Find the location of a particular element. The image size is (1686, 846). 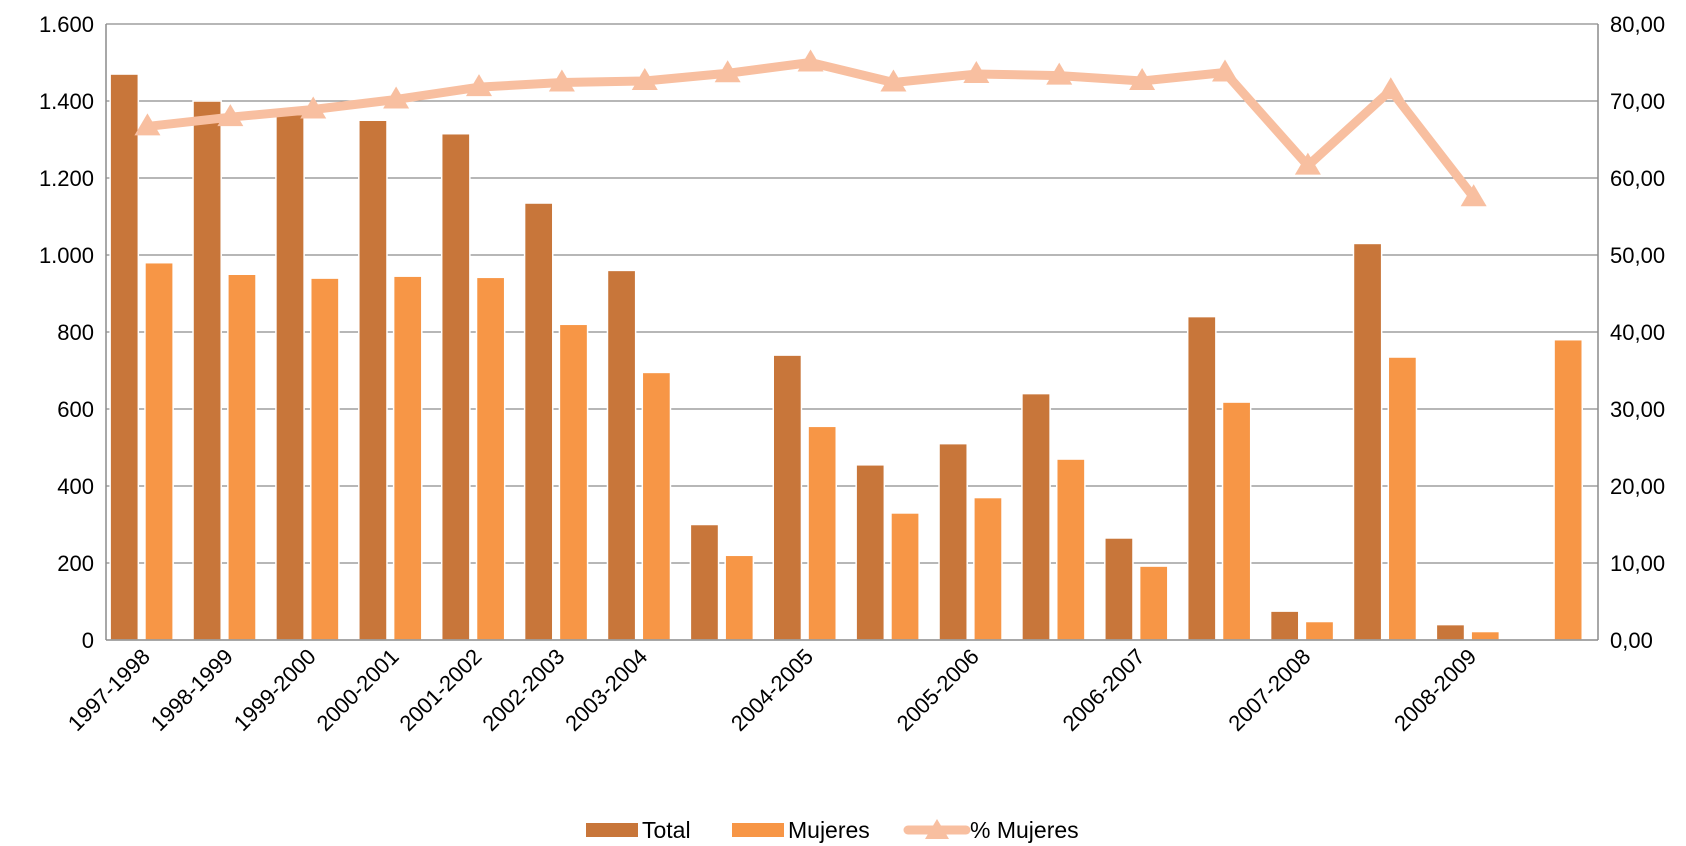

y-left-tick-label: 1.200 is located at coordinates (66, 178).